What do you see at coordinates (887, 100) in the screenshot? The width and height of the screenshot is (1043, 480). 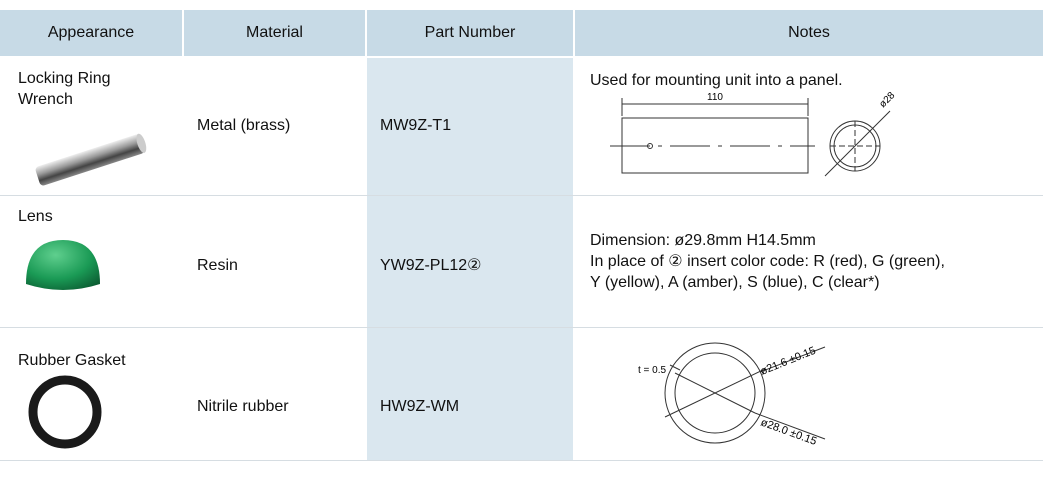 I see `dimension-label: ø28` at bounding box center [887, 100].